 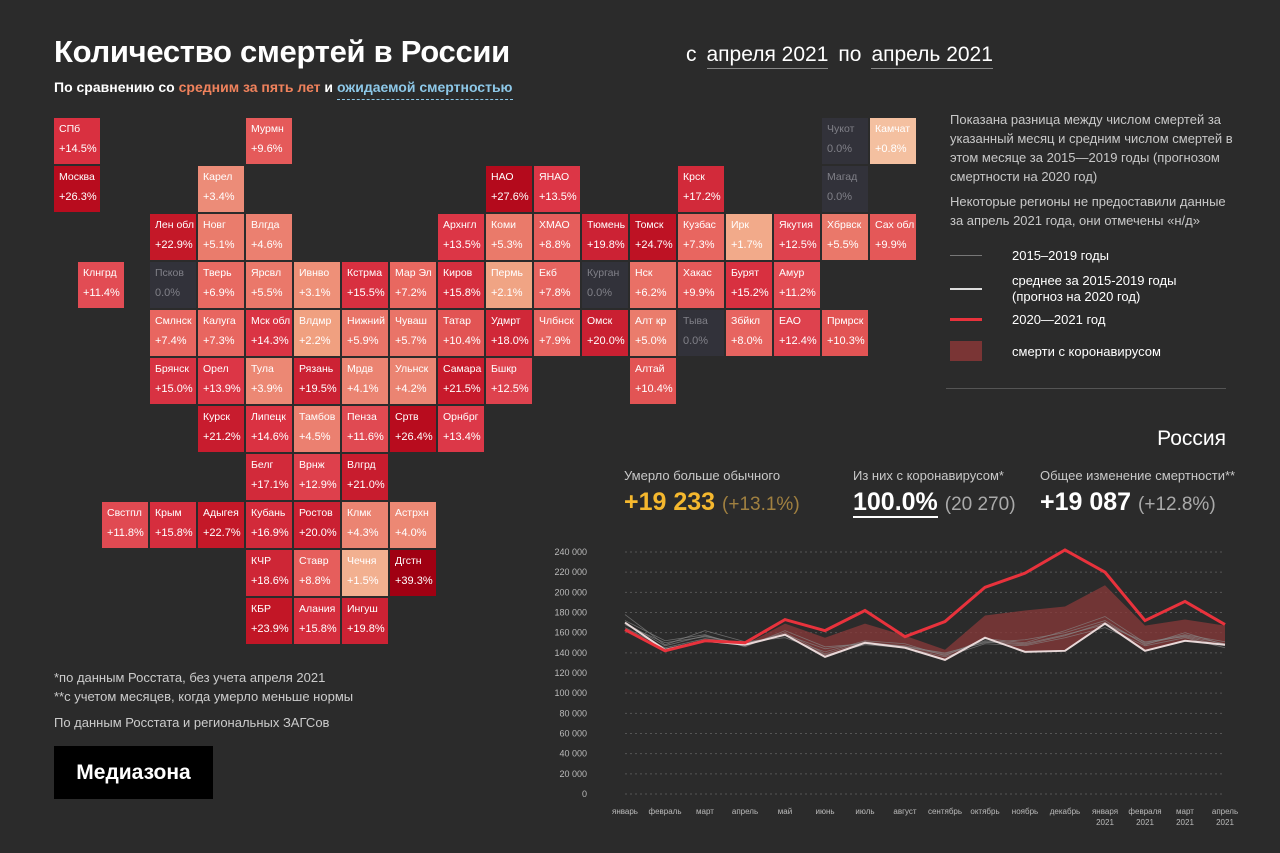 I want to click on region-tile: Новг +5.1%, so click(x=221, y=237).